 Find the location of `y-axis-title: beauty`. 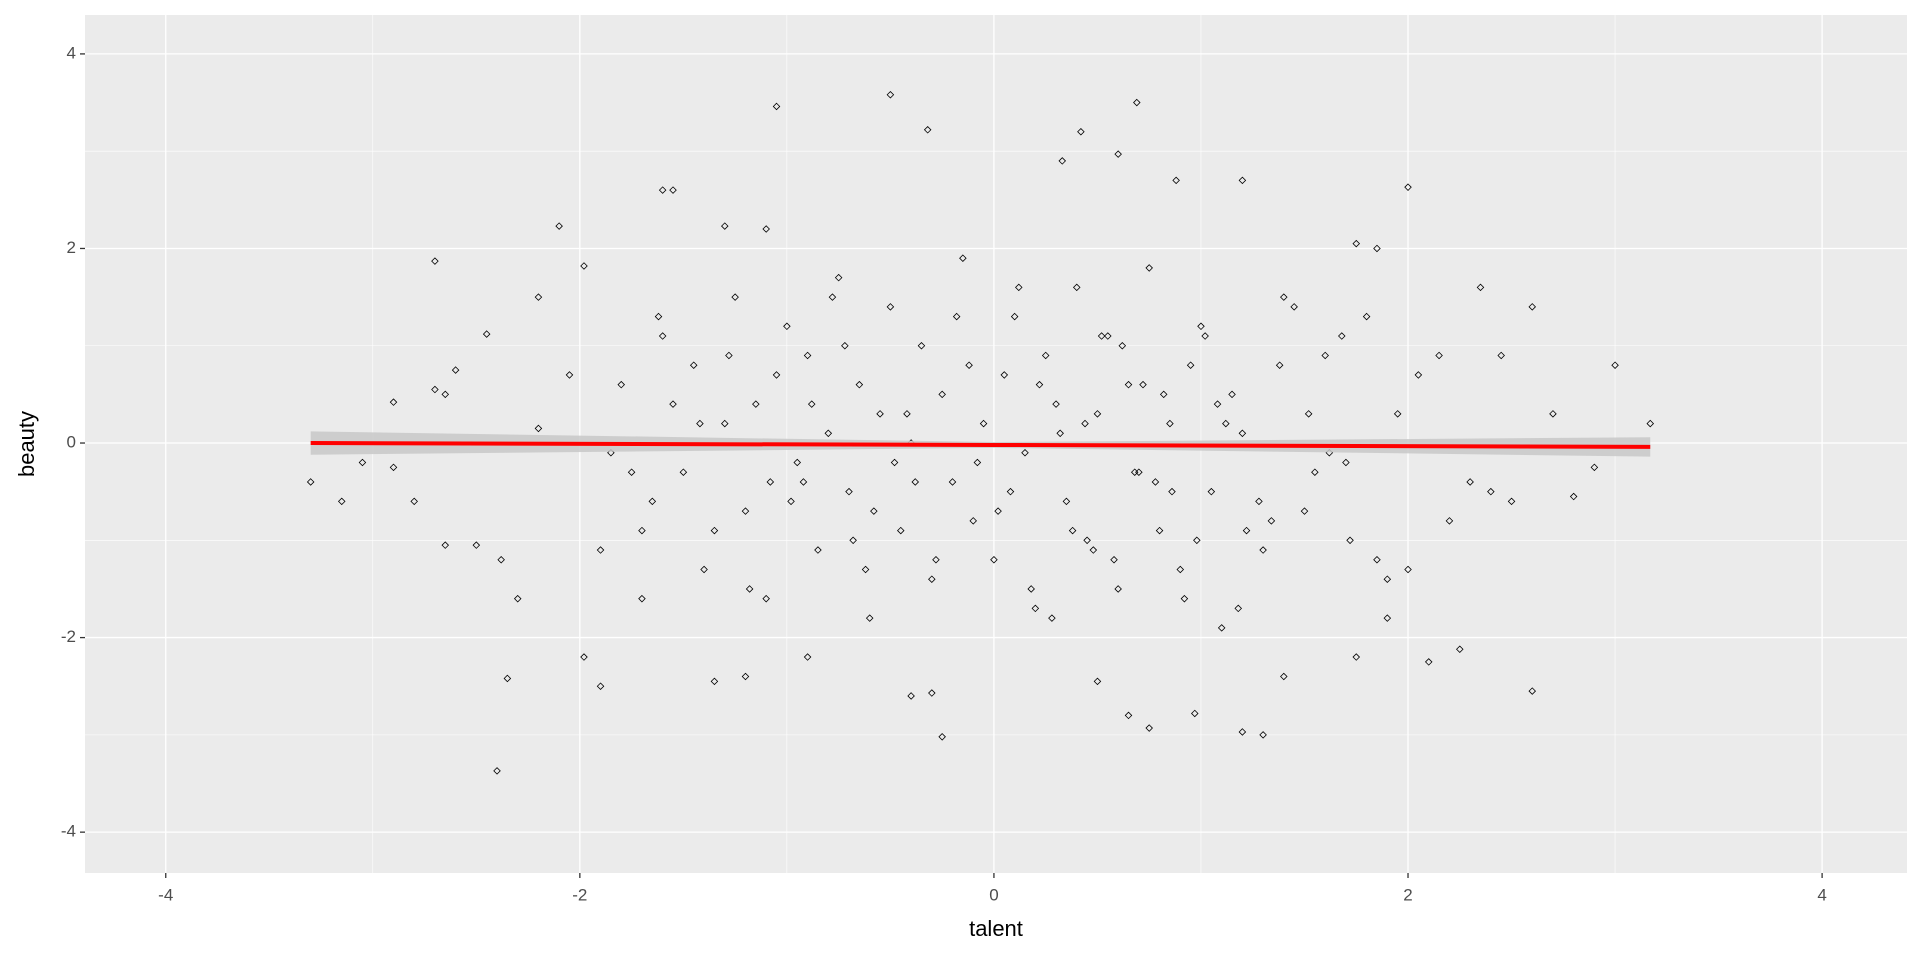

y-axis-title: beauty is located at coordinates (26, 444).